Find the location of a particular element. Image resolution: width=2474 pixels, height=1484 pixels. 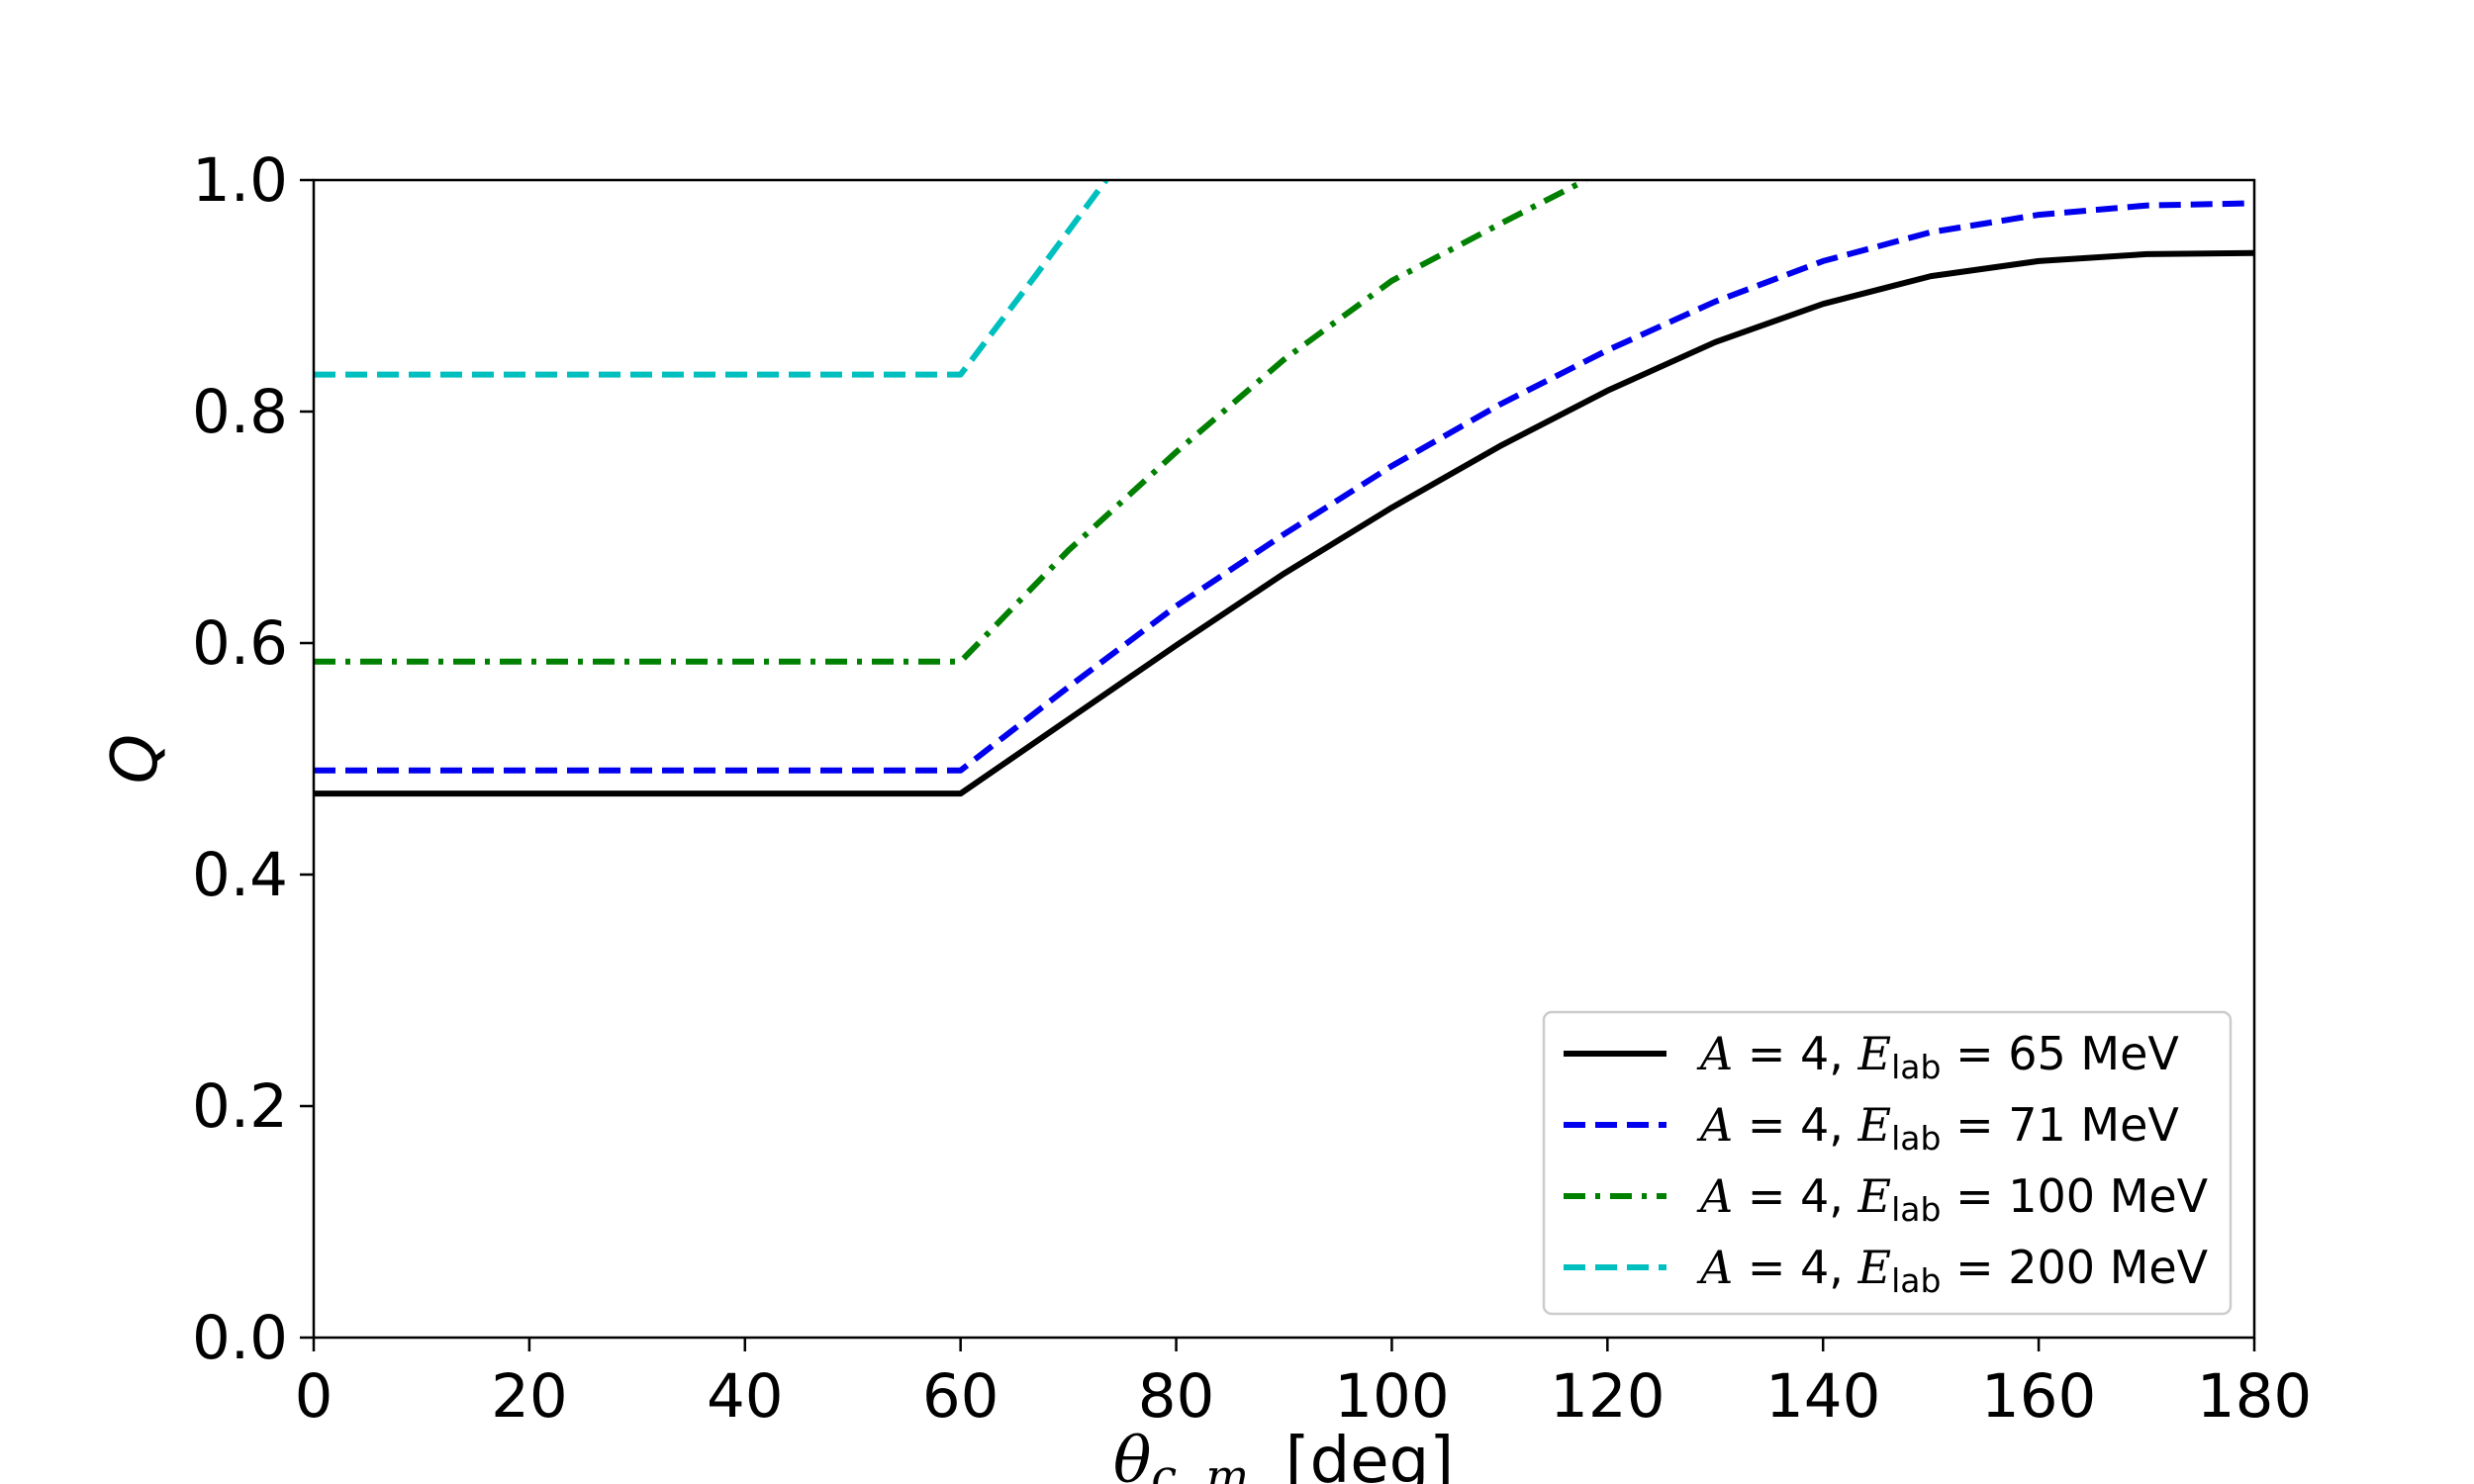

x-tick-label: 20 is located at coordinates (529, 1396).